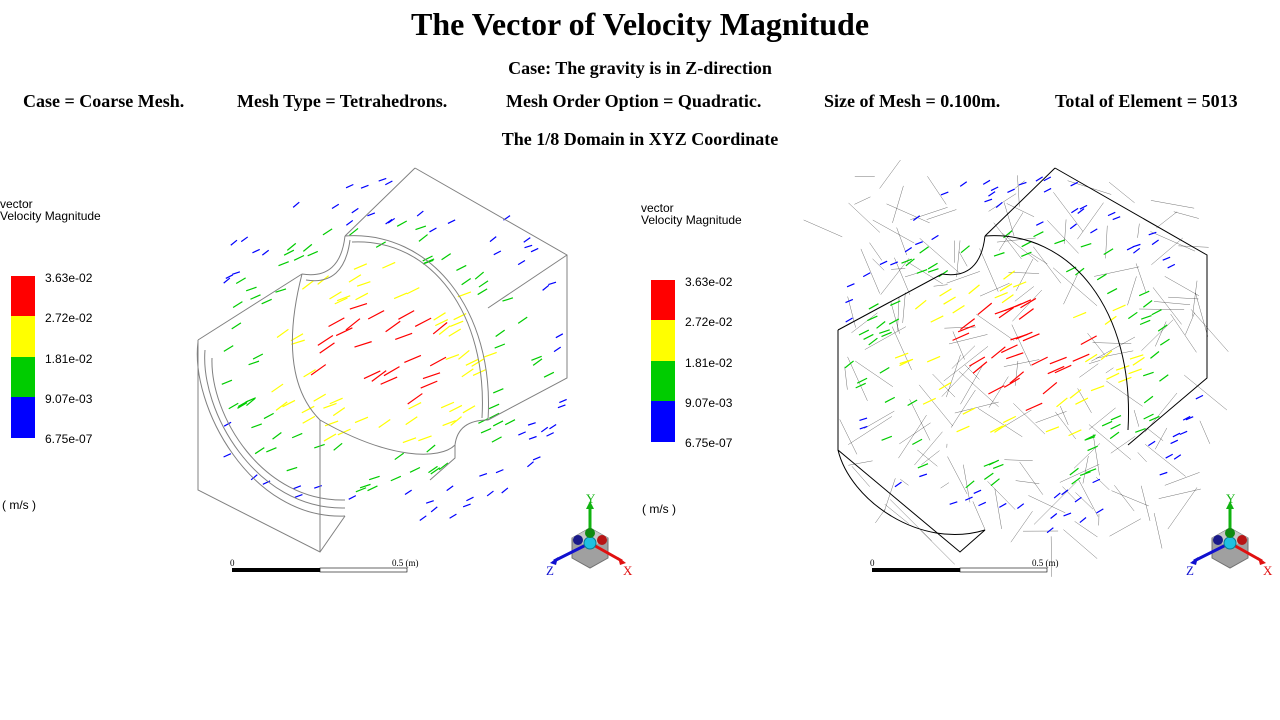 The height and width of the screenshot is (720, 1280). Describe the element at coordinates (550, 570) in the screenshot. I see `axis-z-label: Z` at that location.